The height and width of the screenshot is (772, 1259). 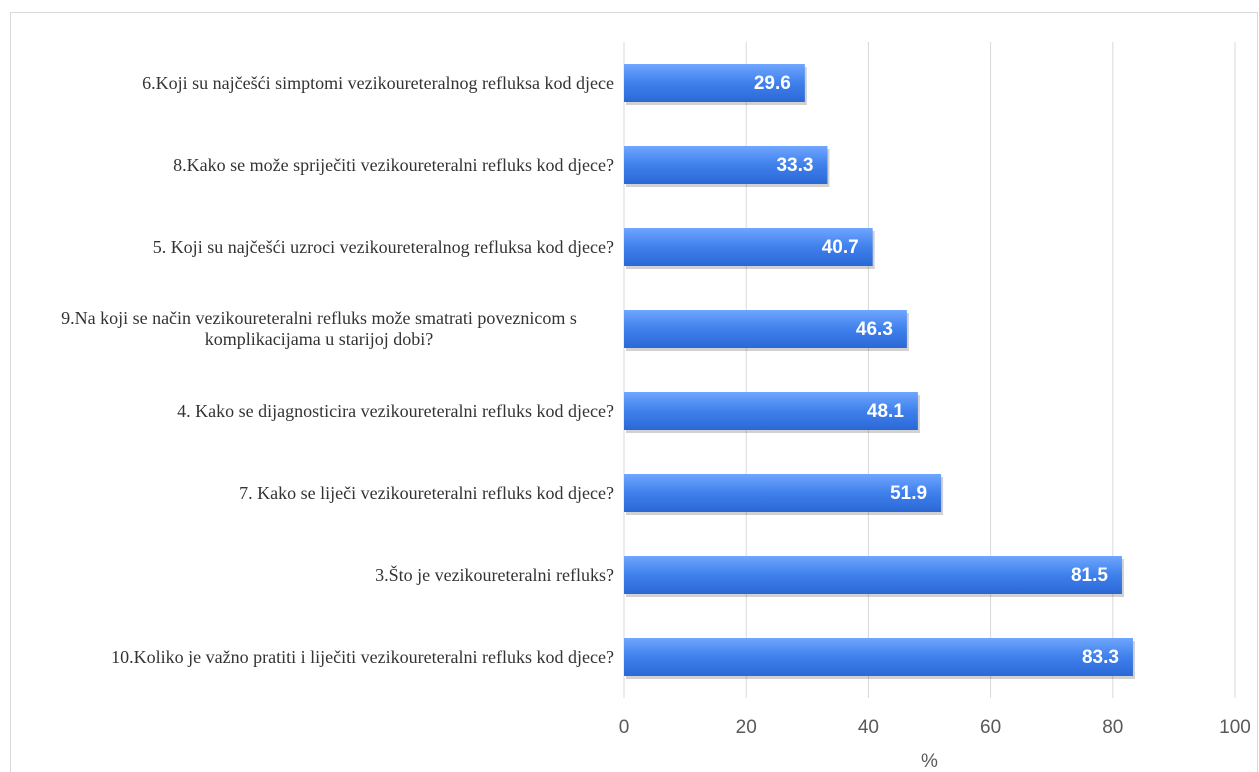 I want to click on x-tick-label: 100, so click(x=1235, y=727).